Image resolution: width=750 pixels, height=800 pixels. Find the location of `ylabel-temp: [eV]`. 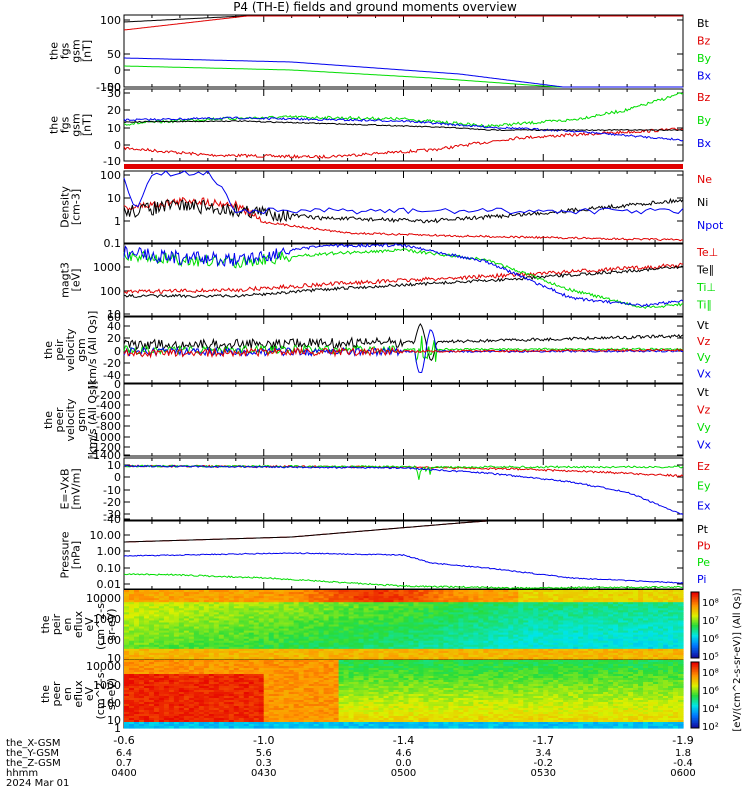

ylabel-temp: [eV] is located at coordinates (76, 280).